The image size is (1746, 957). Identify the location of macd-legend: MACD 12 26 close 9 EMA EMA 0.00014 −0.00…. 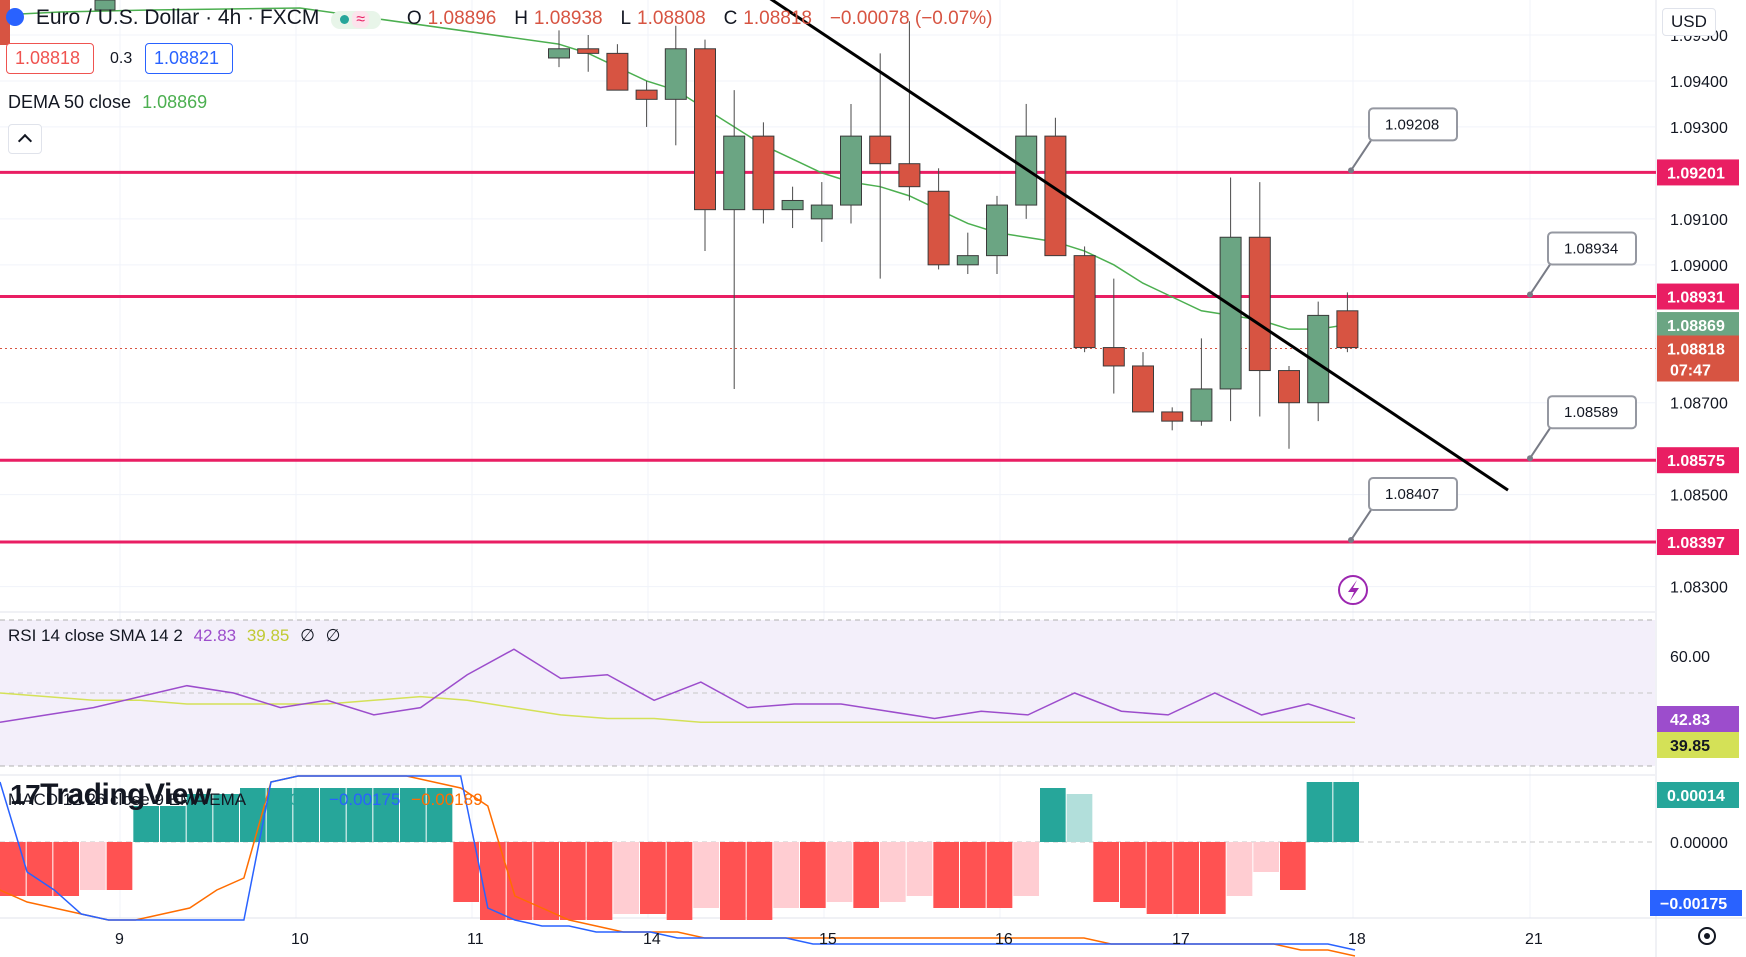
(248, 800).